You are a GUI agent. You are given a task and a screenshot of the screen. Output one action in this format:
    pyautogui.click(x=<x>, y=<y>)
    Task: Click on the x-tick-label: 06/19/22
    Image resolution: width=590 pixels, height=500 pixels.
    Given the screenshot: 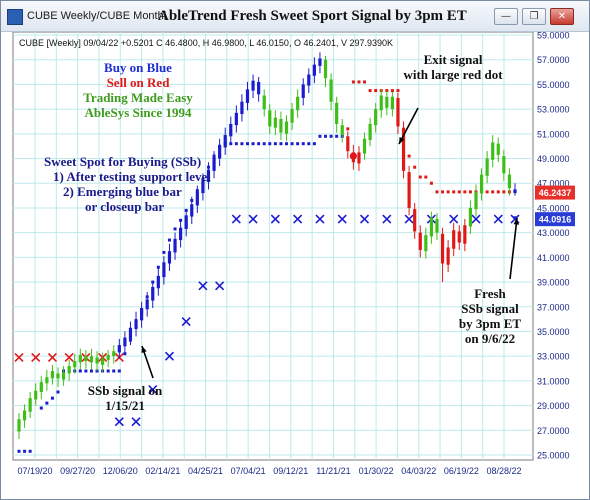 What is the action you would take?
    pyautogui.click(x=461, y=471)
    